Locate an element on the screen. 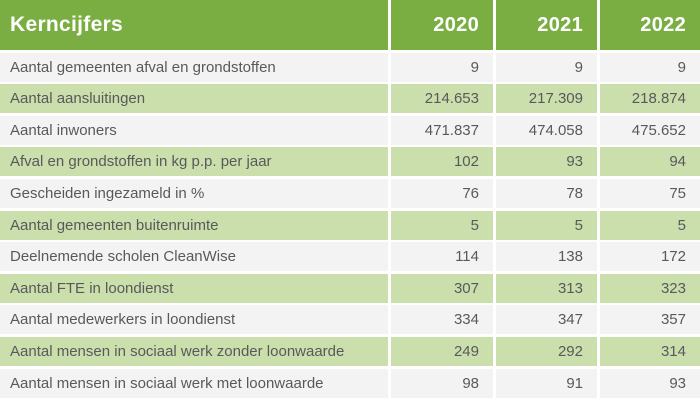 The image size is (700, 400). row-value-2020: 76 is located at coordinates (442, 193).